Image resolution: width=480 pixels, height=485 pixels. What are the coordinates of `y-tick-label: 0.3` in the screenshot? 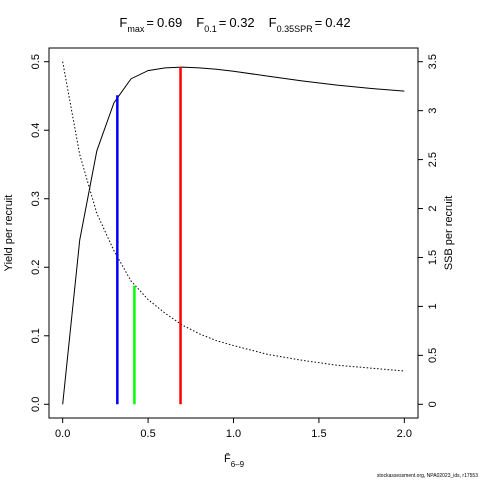 It's located at (36, 198).